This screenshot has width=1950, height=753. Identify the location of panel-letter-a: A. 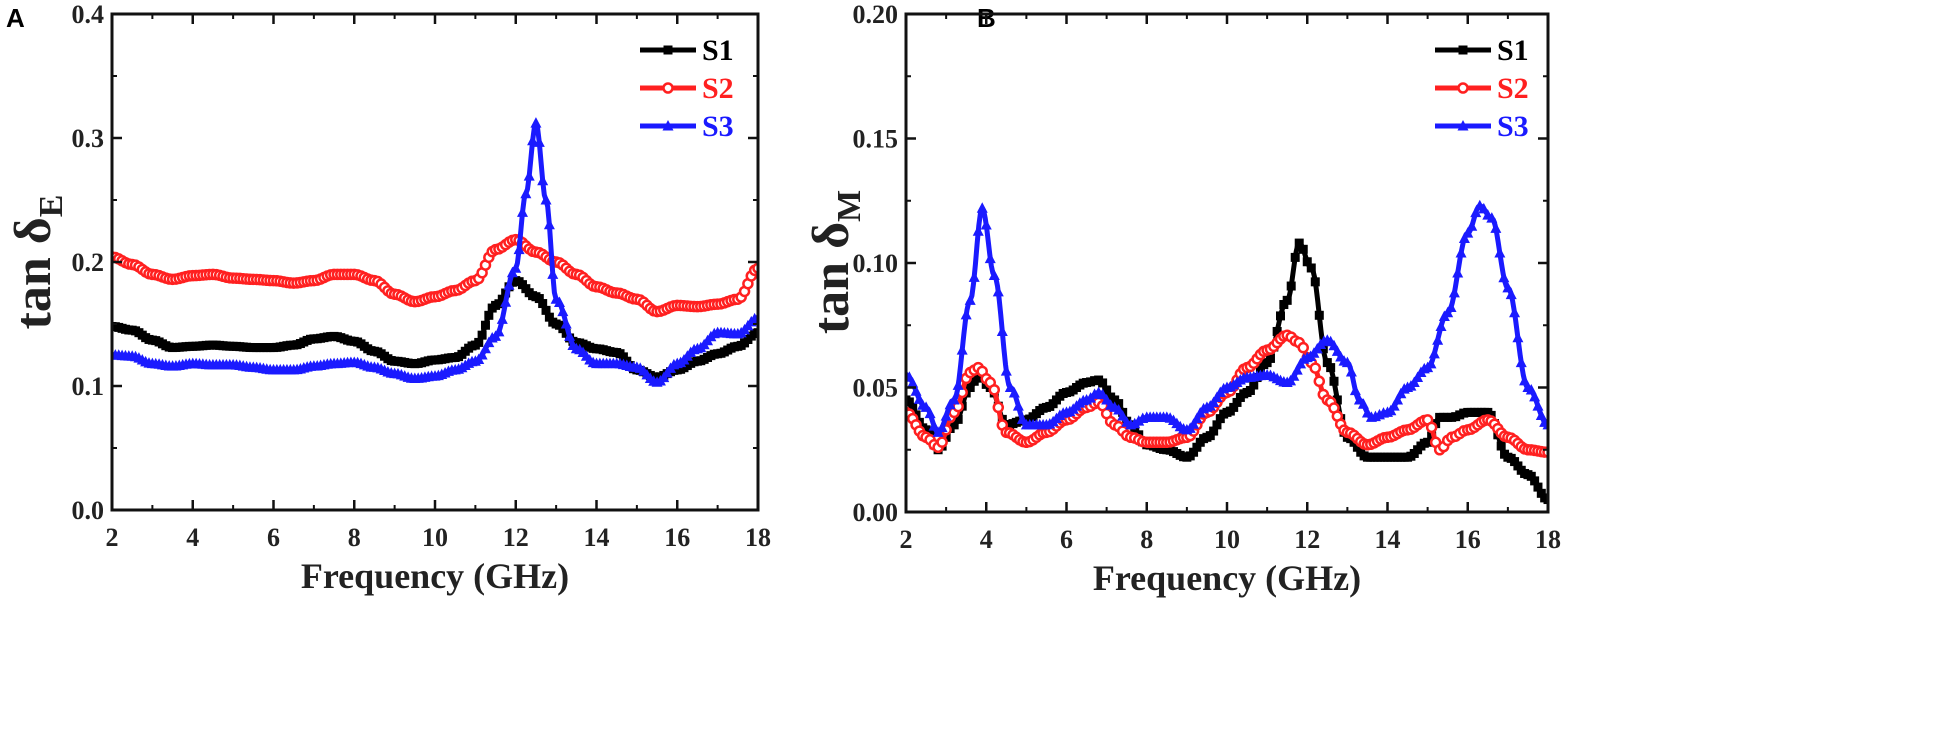
(15, 18).